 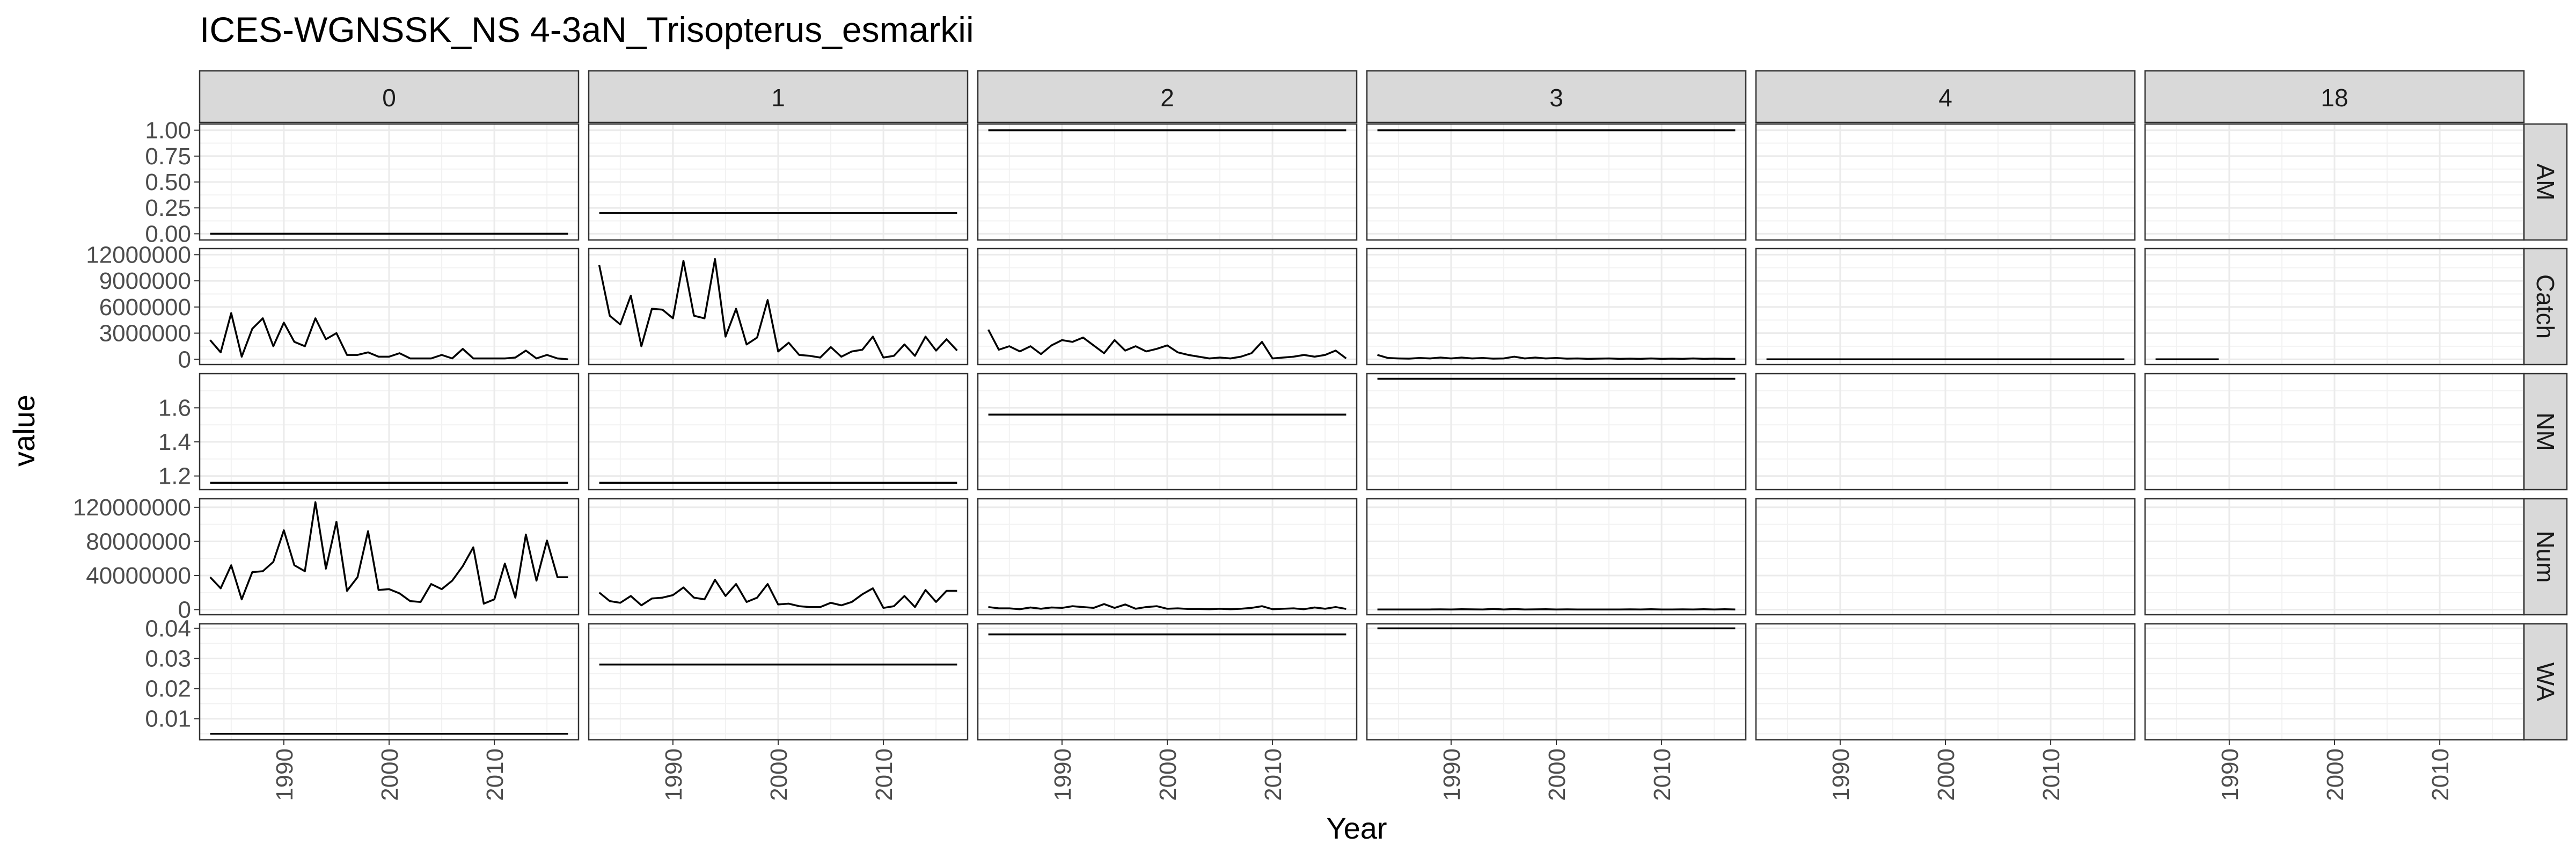 What do you see at coordinates (138, 576) in the screenshot?
I see `y-tick-label: 40000000` at bounding box center [138, 576].